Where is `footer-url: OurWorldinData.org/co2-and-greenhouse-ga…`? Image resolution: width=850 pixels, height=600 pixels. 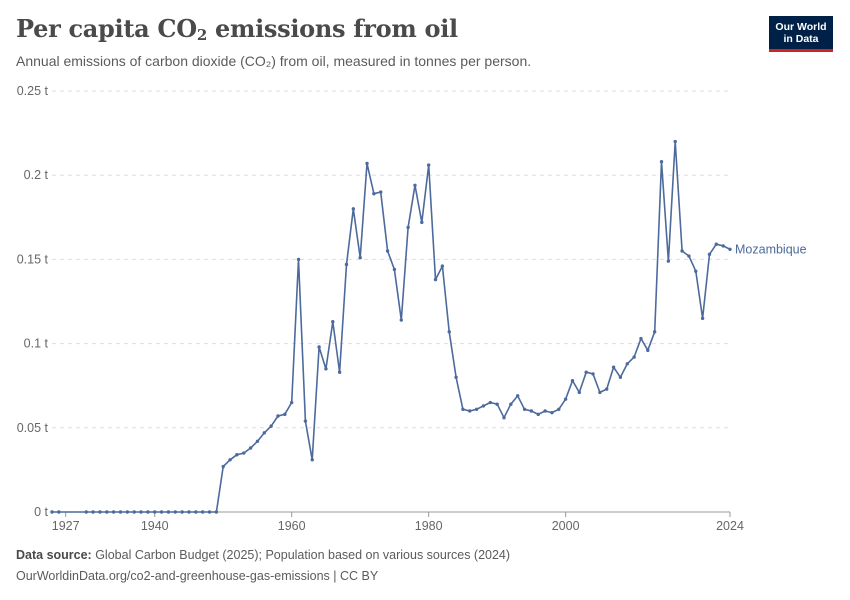 footer-url: OurWorldinData.org/co2-and-greenhouse-ga… is located at coordinates (197, 576).